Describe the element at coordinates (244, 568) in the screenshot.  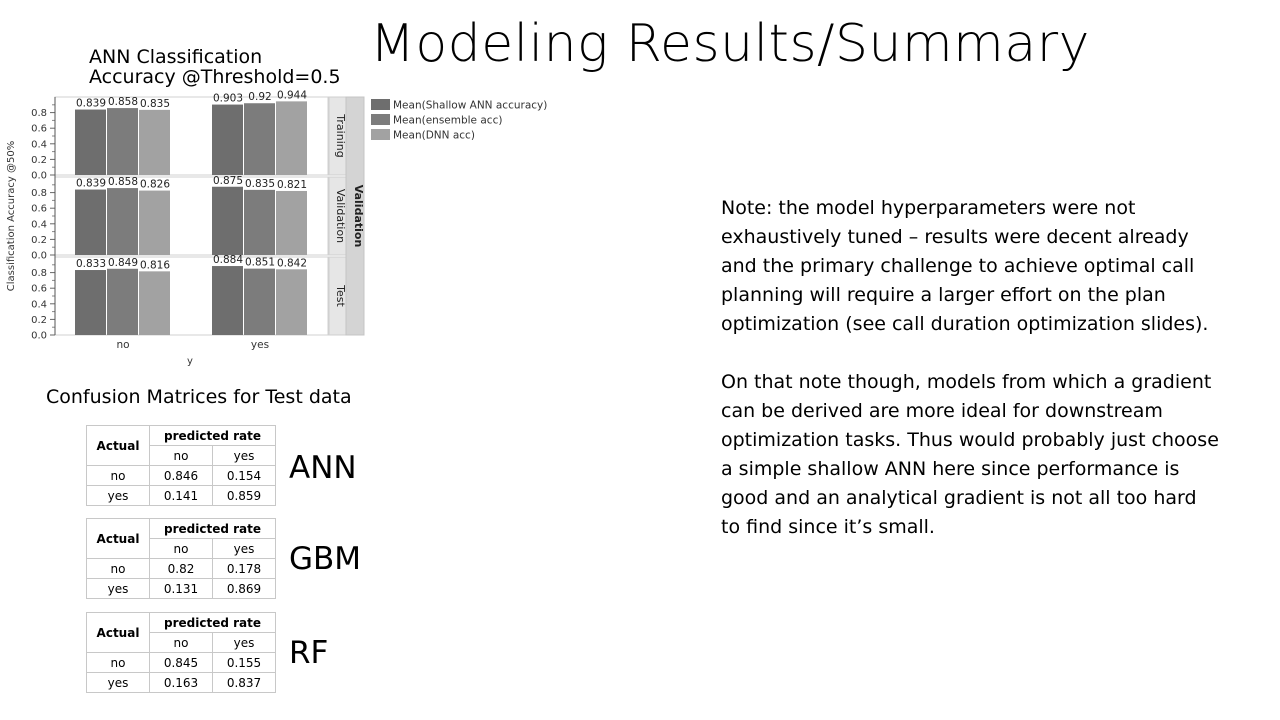
I see `cm-cell: 0.178` at that location.